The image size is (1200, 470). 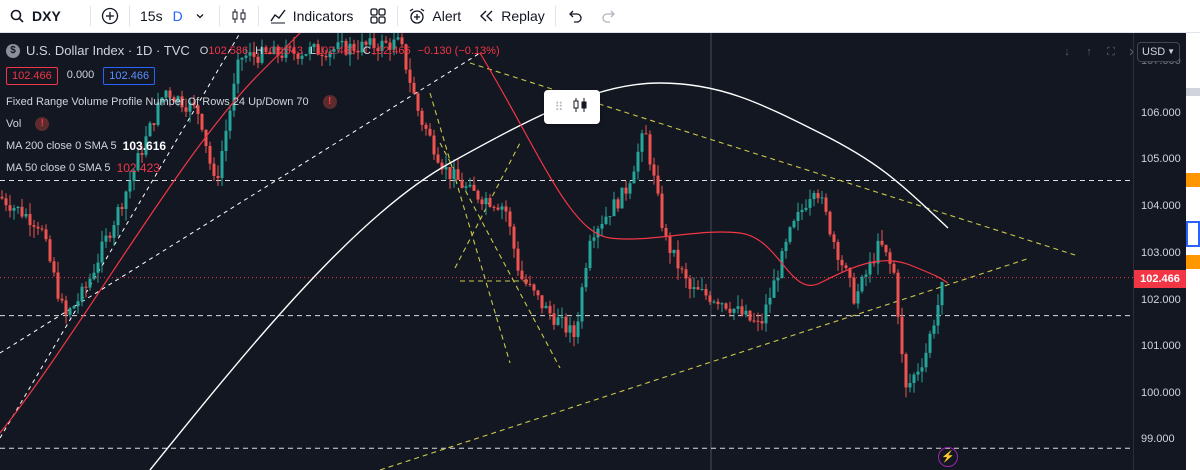 I want to click on replay-button: Replay, so click(x=511, y=16).